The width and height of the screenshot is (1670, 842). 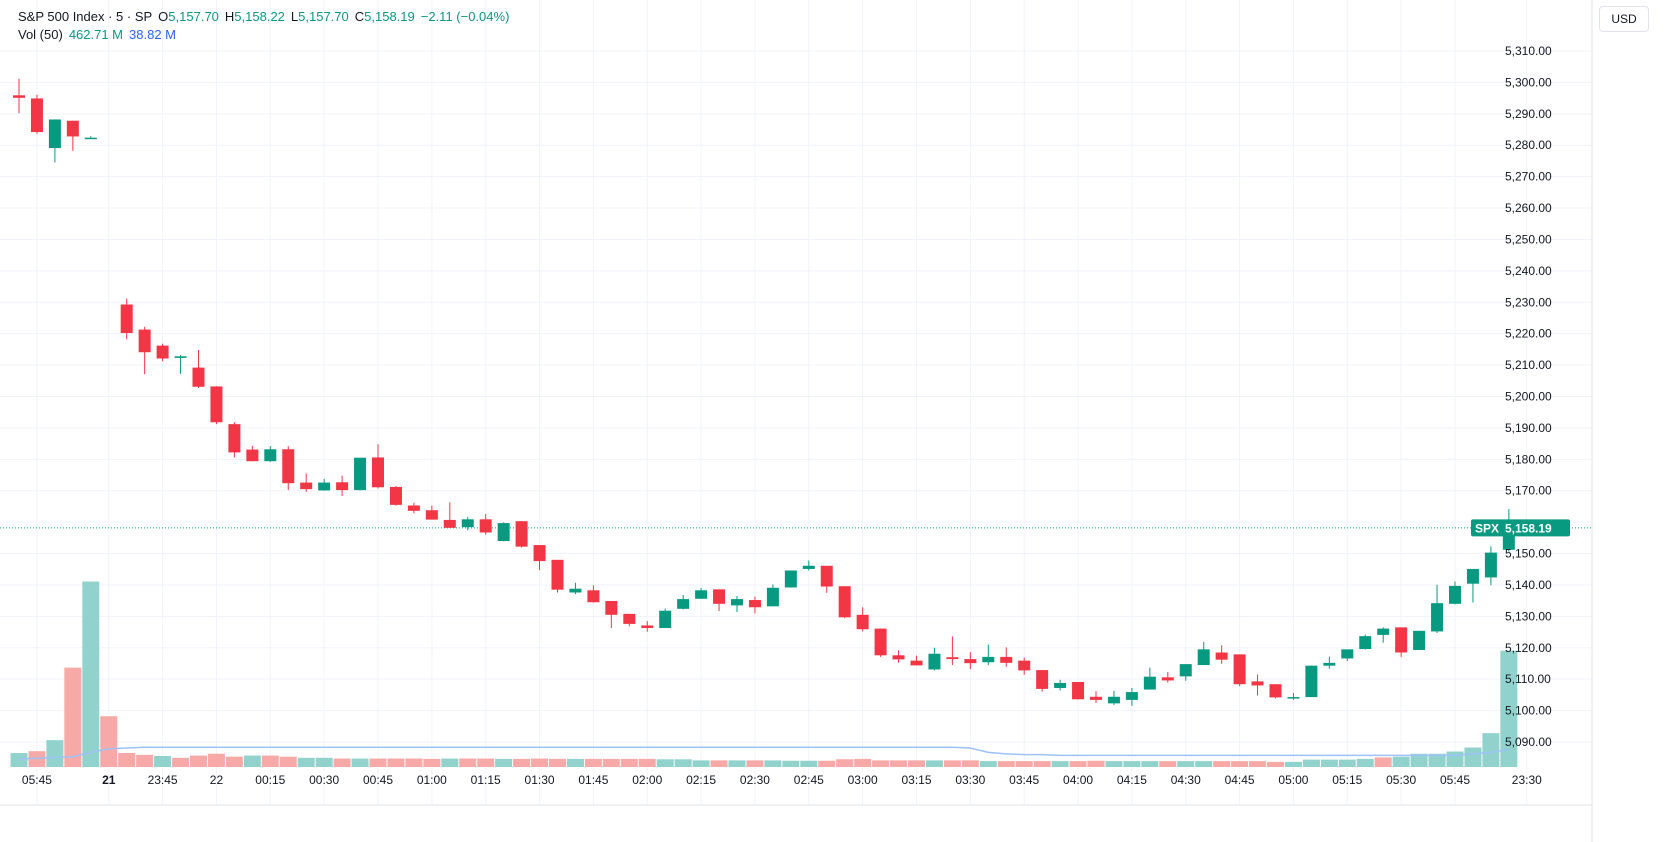 I want to click on price-axis-tick-label: 5,090.00, so click(x=1528, y=742).